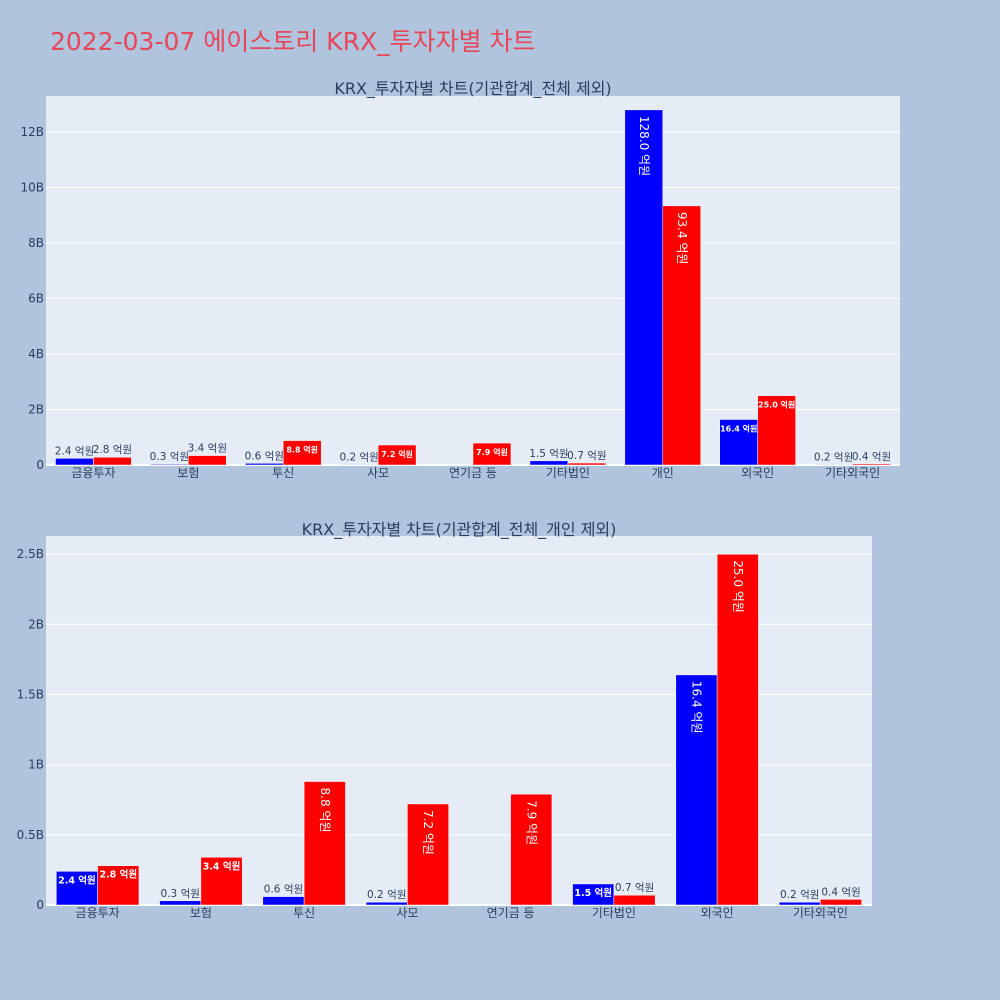  I want to click on y-tick-label: 10B, so click(32, 188).